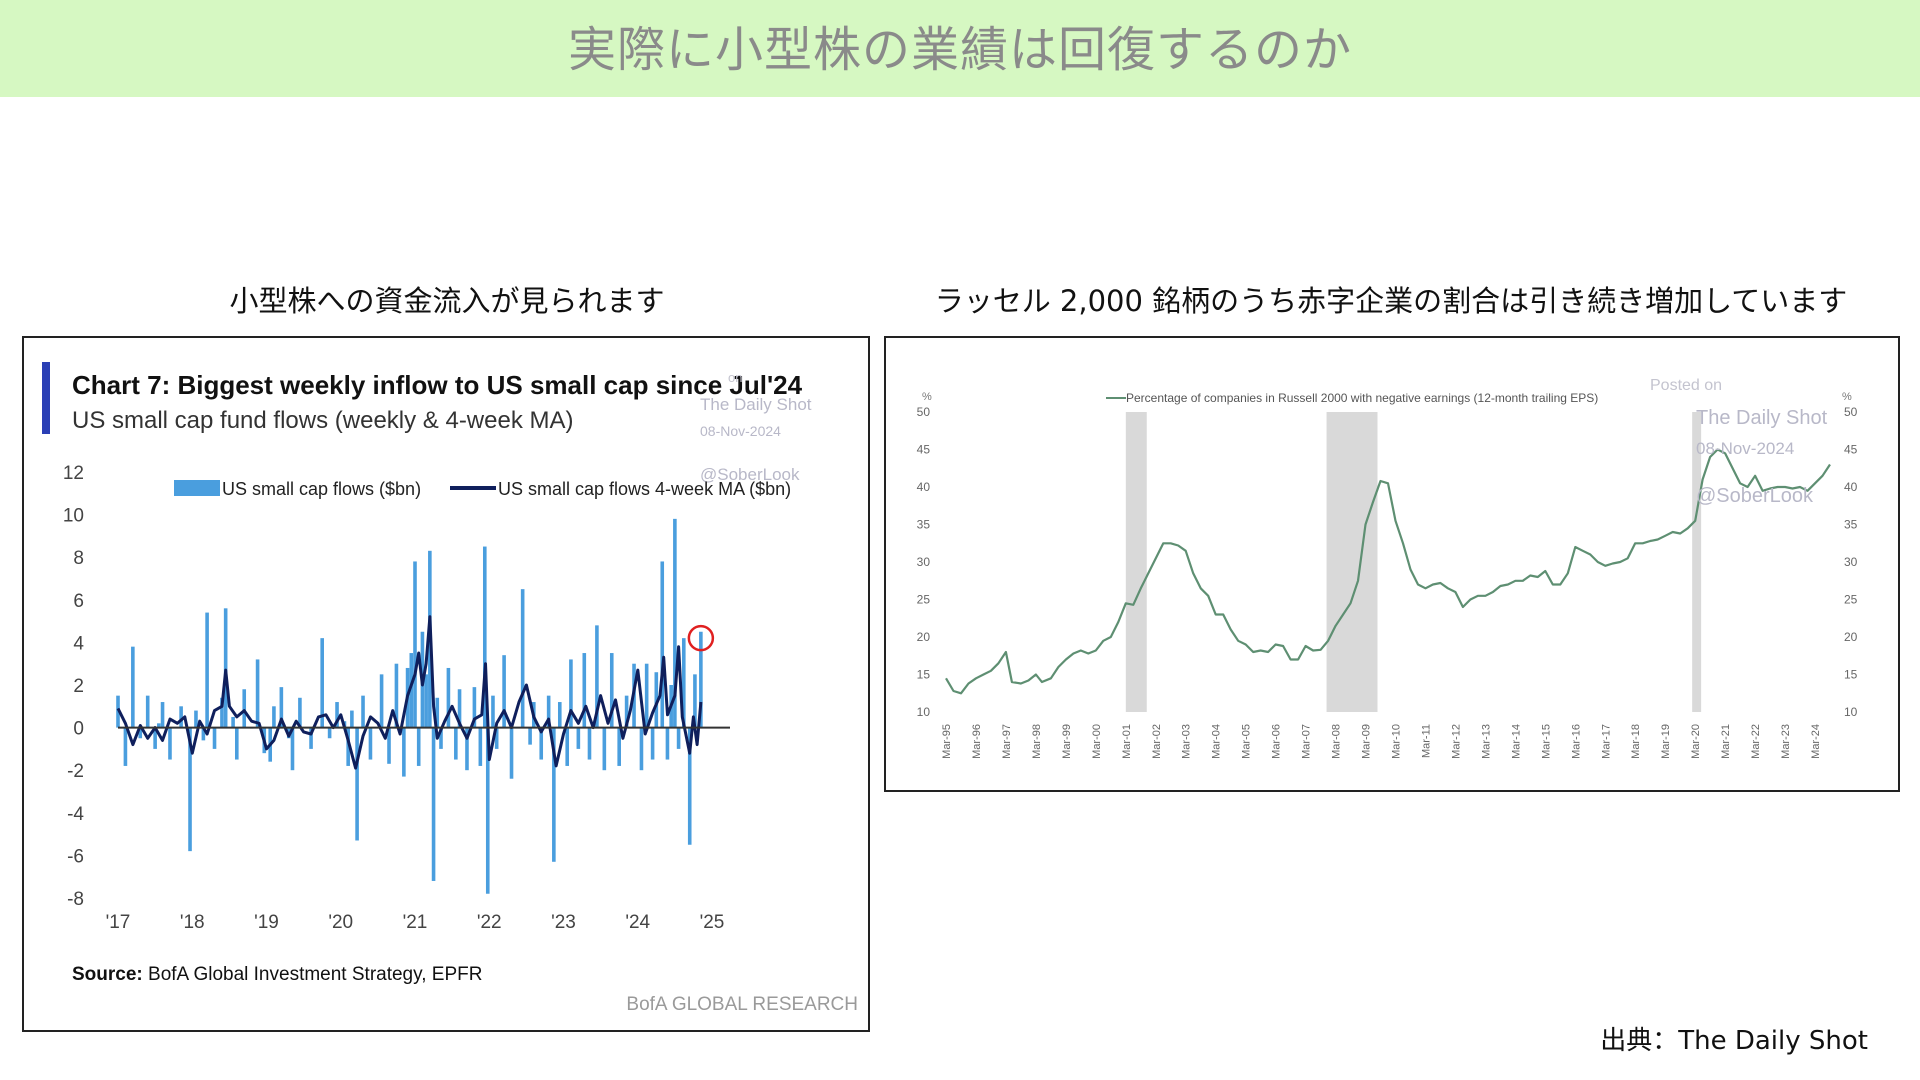 The image size is (1920, 1080). What do you see at coordinates (1391, 301) in the screenshot?
I see `right-chart-caption: ラッセル 2,000 銘柄のうち赤字企業の割合は引き続き増加しています` at bounding box center [1391, 301].